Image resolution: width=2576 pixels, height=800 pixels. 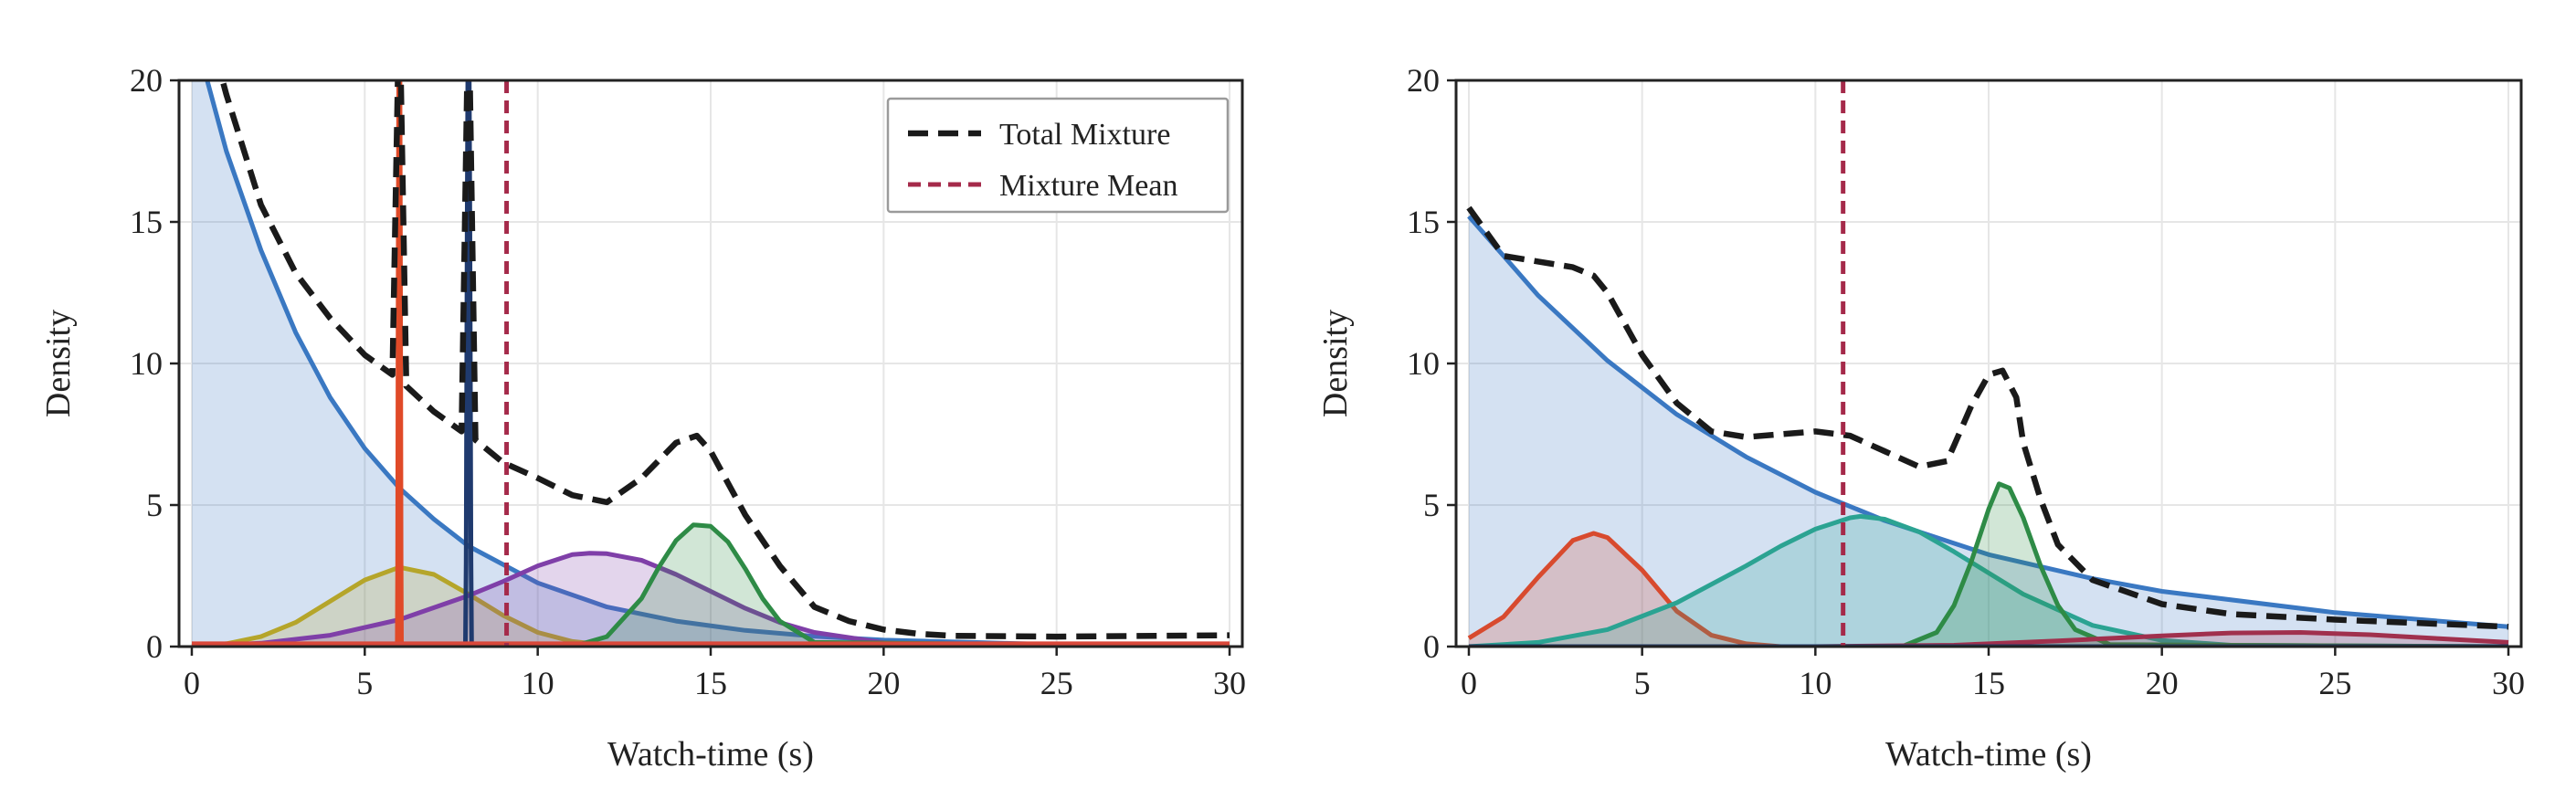 What do you see at coordinates (1058, 155) in the screenshot?
I see `legend: Total Mixture Mixture Mean` at bounding box center [1058, 155].